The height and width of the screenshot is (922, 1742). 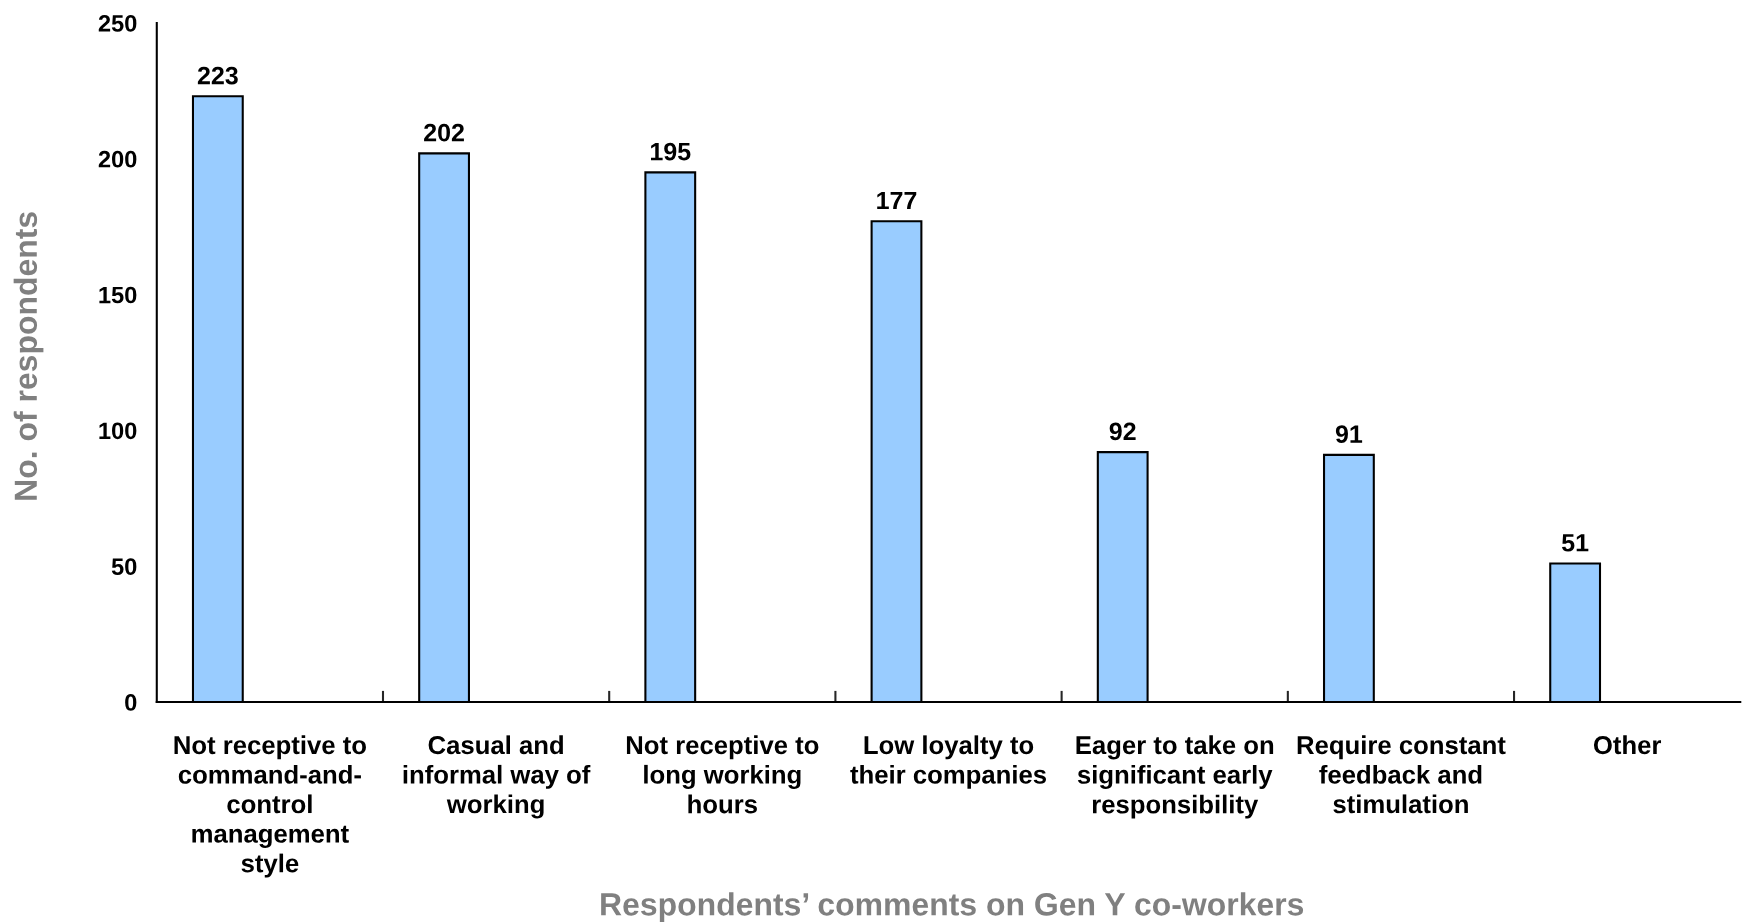 What do you see at coordinates (497, 777) in the screenshot?
I see `x-tick-label: Casual and informal way of working` at bounding box center [497, 777].